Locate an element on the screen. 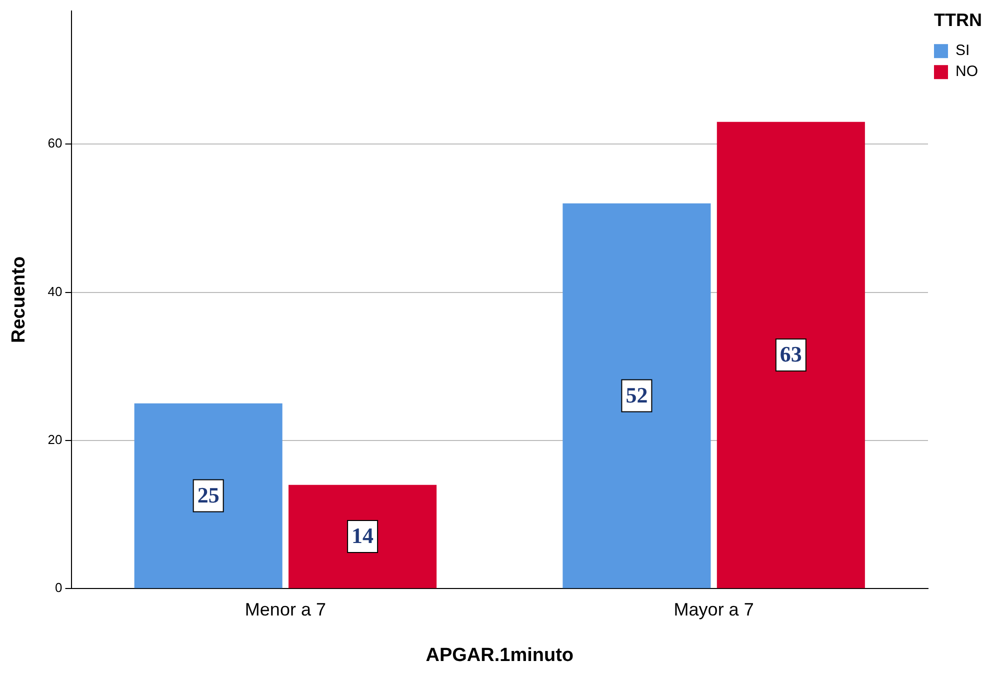 The width and height of the screenshot is (992, 679). data-label: 63 is located at coordinates (791, 354).